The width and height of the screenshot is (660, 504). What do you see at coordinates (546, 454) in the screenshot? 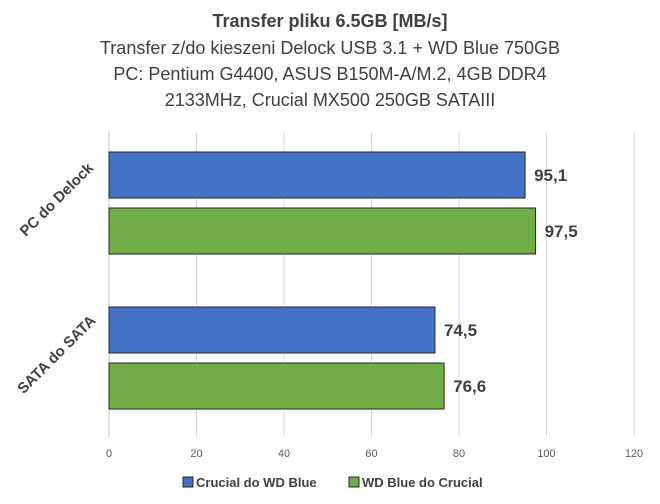
I see `x-tick-label: 100` at bounding box center [546, 454].